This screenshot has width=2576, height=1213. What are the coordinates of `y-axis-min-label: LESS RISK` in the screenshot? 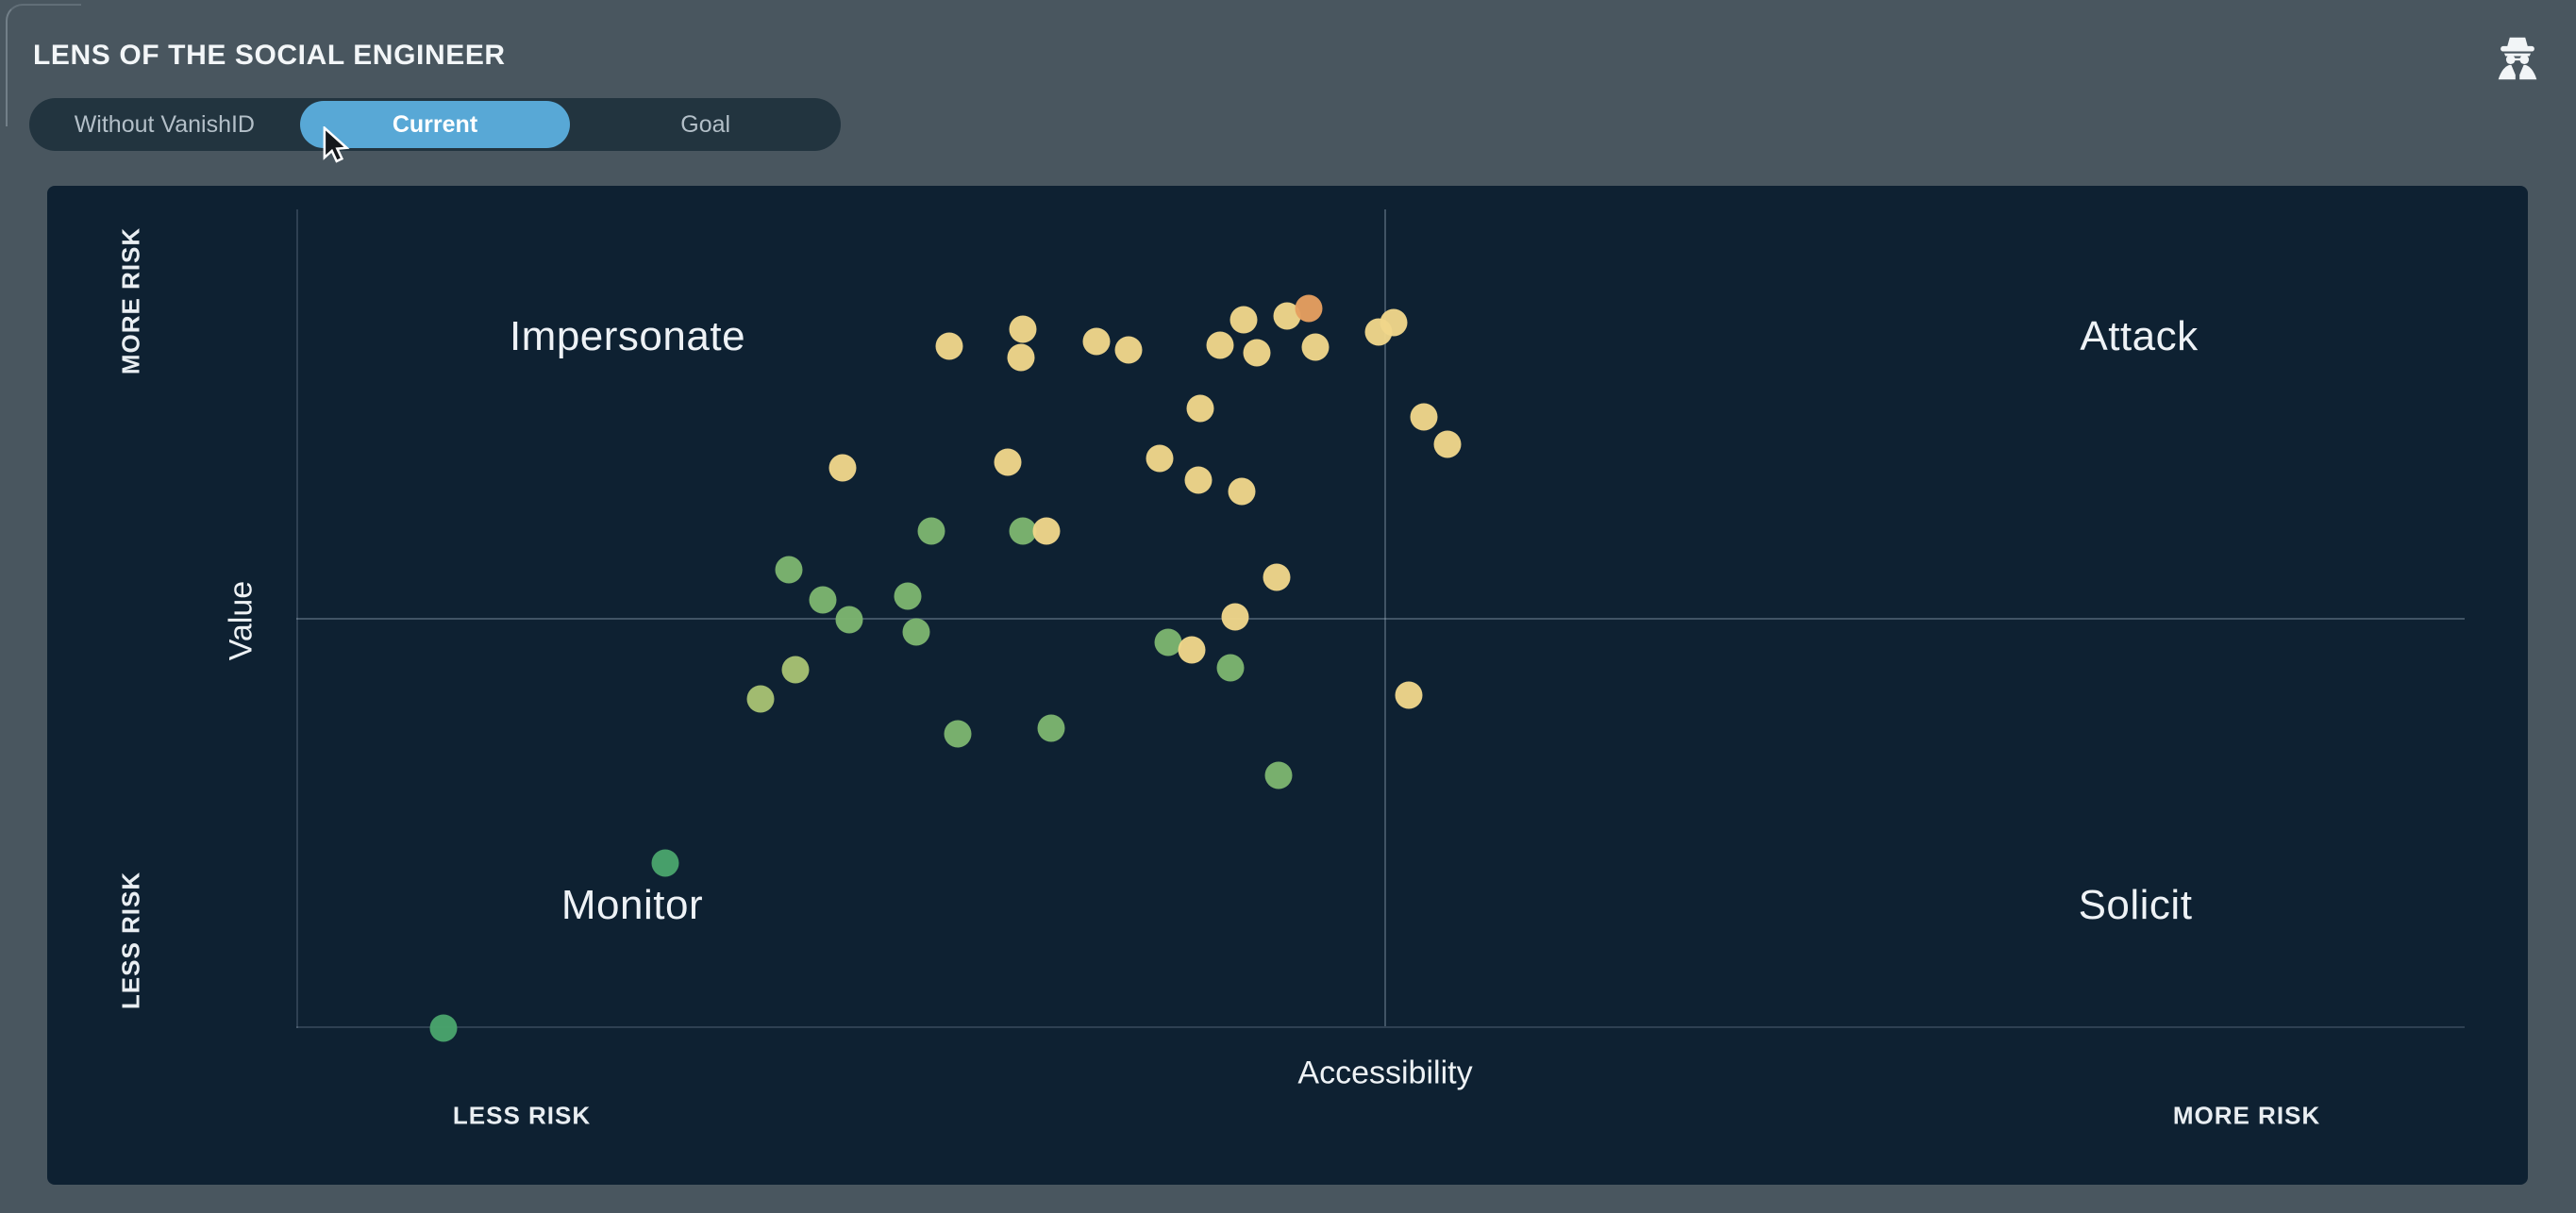 It's located at (130, 940).